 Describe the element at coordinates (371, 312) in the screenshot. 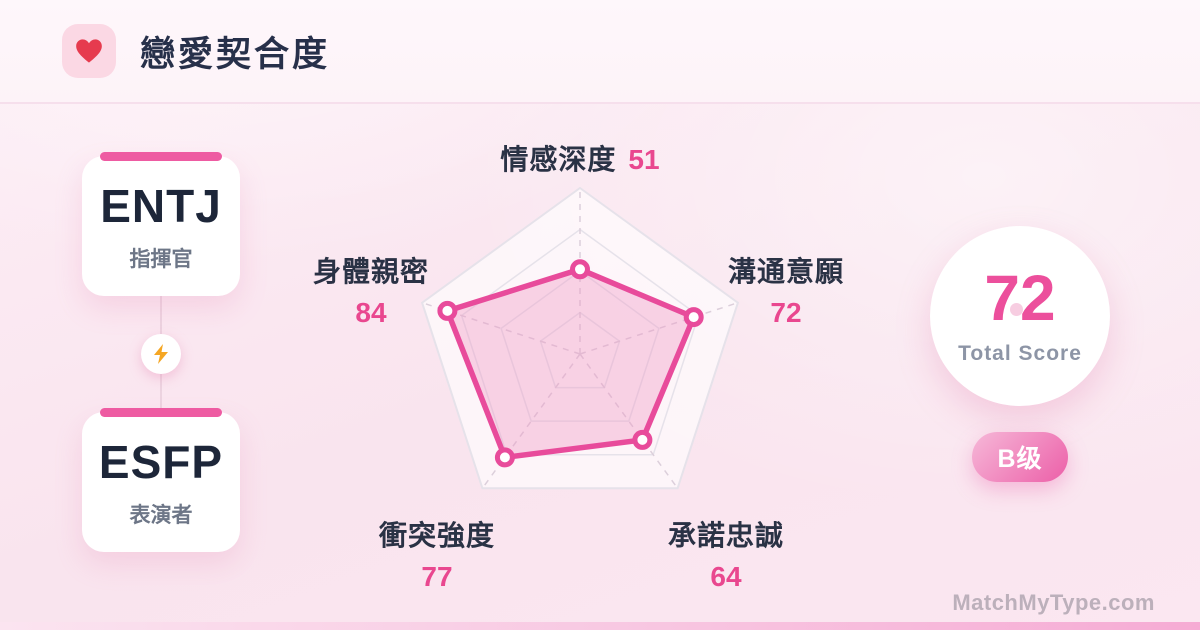

I see `axis-value: 84` at that location.